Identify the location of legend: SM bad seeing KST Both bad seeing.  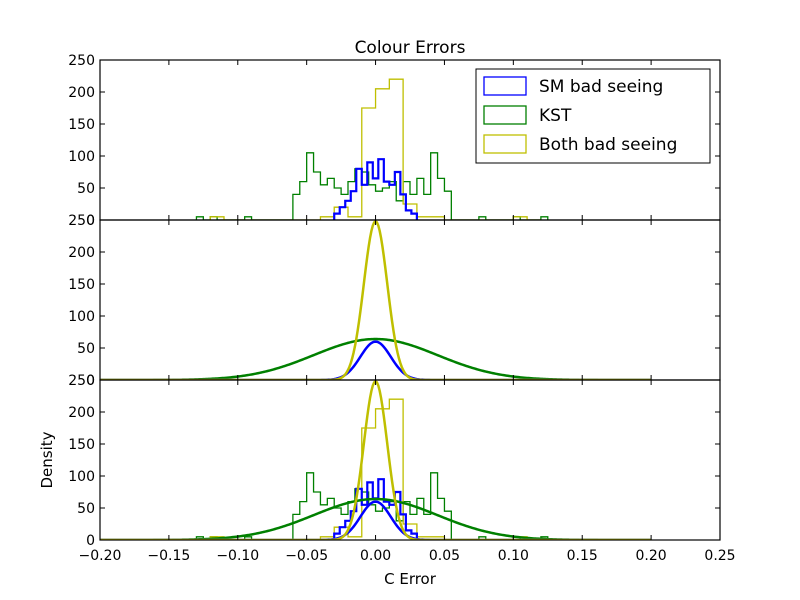
(593, 116).